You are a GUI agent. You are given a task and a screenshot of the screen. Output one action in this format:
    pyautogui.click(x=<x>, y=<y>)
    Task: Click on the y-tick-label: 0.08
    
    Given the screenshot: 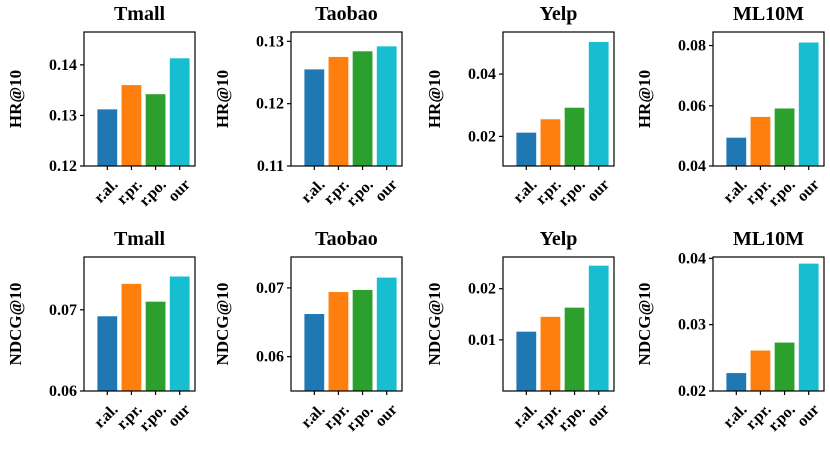 What is the action you would take?
    pyautogui.click(x=692, y=46)
    